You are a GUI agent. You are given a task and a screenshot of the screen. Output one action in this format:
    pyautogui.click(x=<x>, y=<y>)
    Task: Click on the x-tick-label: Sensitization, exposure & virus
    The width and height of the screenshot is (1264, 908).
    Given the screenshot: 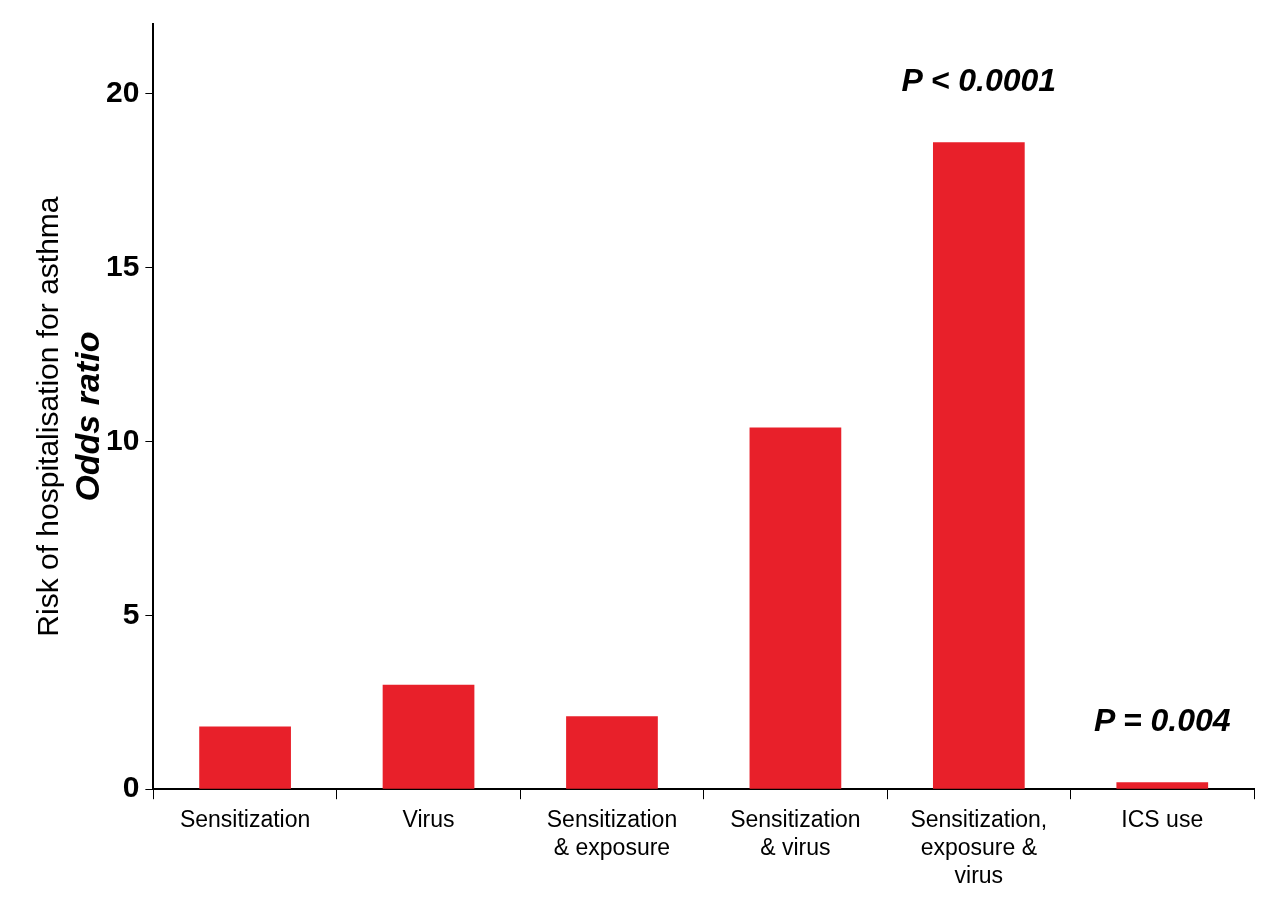 What is the action you would take?
    pyautogui.click(x=979, y=847)
    